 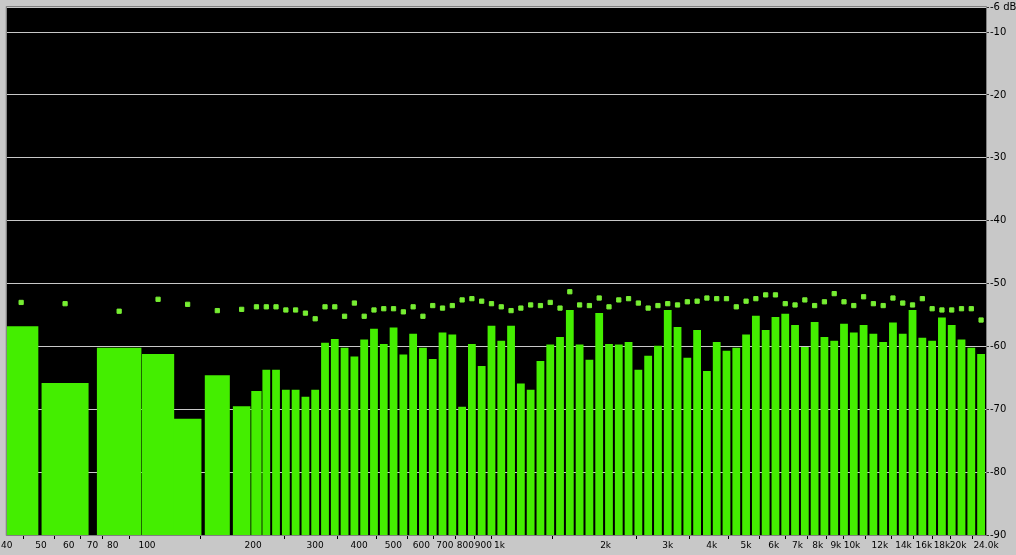 What do you see at coordinates (998, 94) in the screenshot?
I see `y-tick-label: -20` at bounding box center [998, 94].